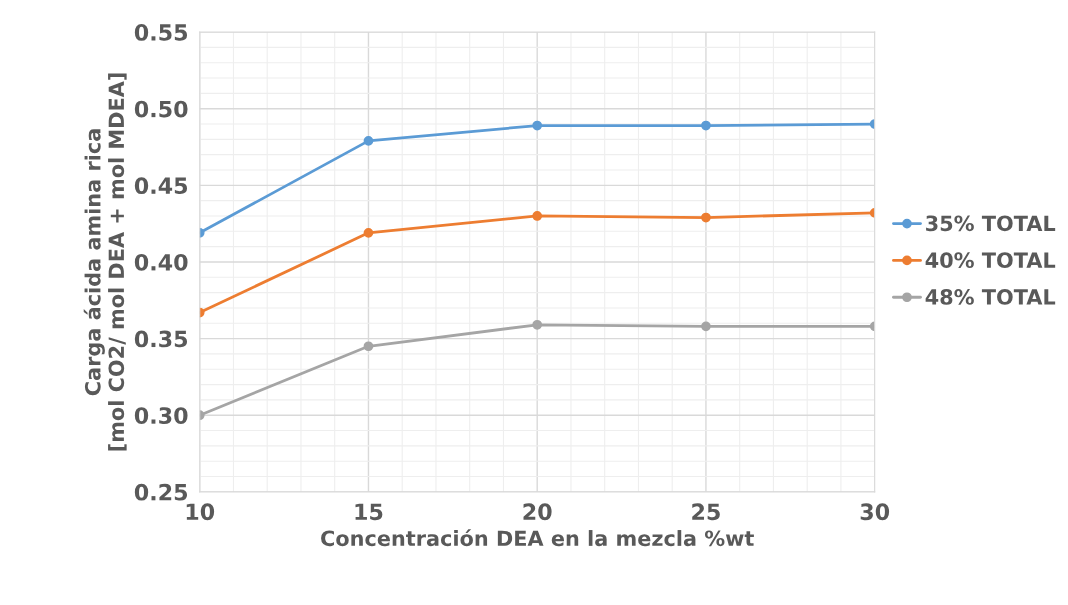  What do you see at coordinates (537, 512) in the screenshot?
I see `x-tick-label: 20` at bounding box center [537, 512].